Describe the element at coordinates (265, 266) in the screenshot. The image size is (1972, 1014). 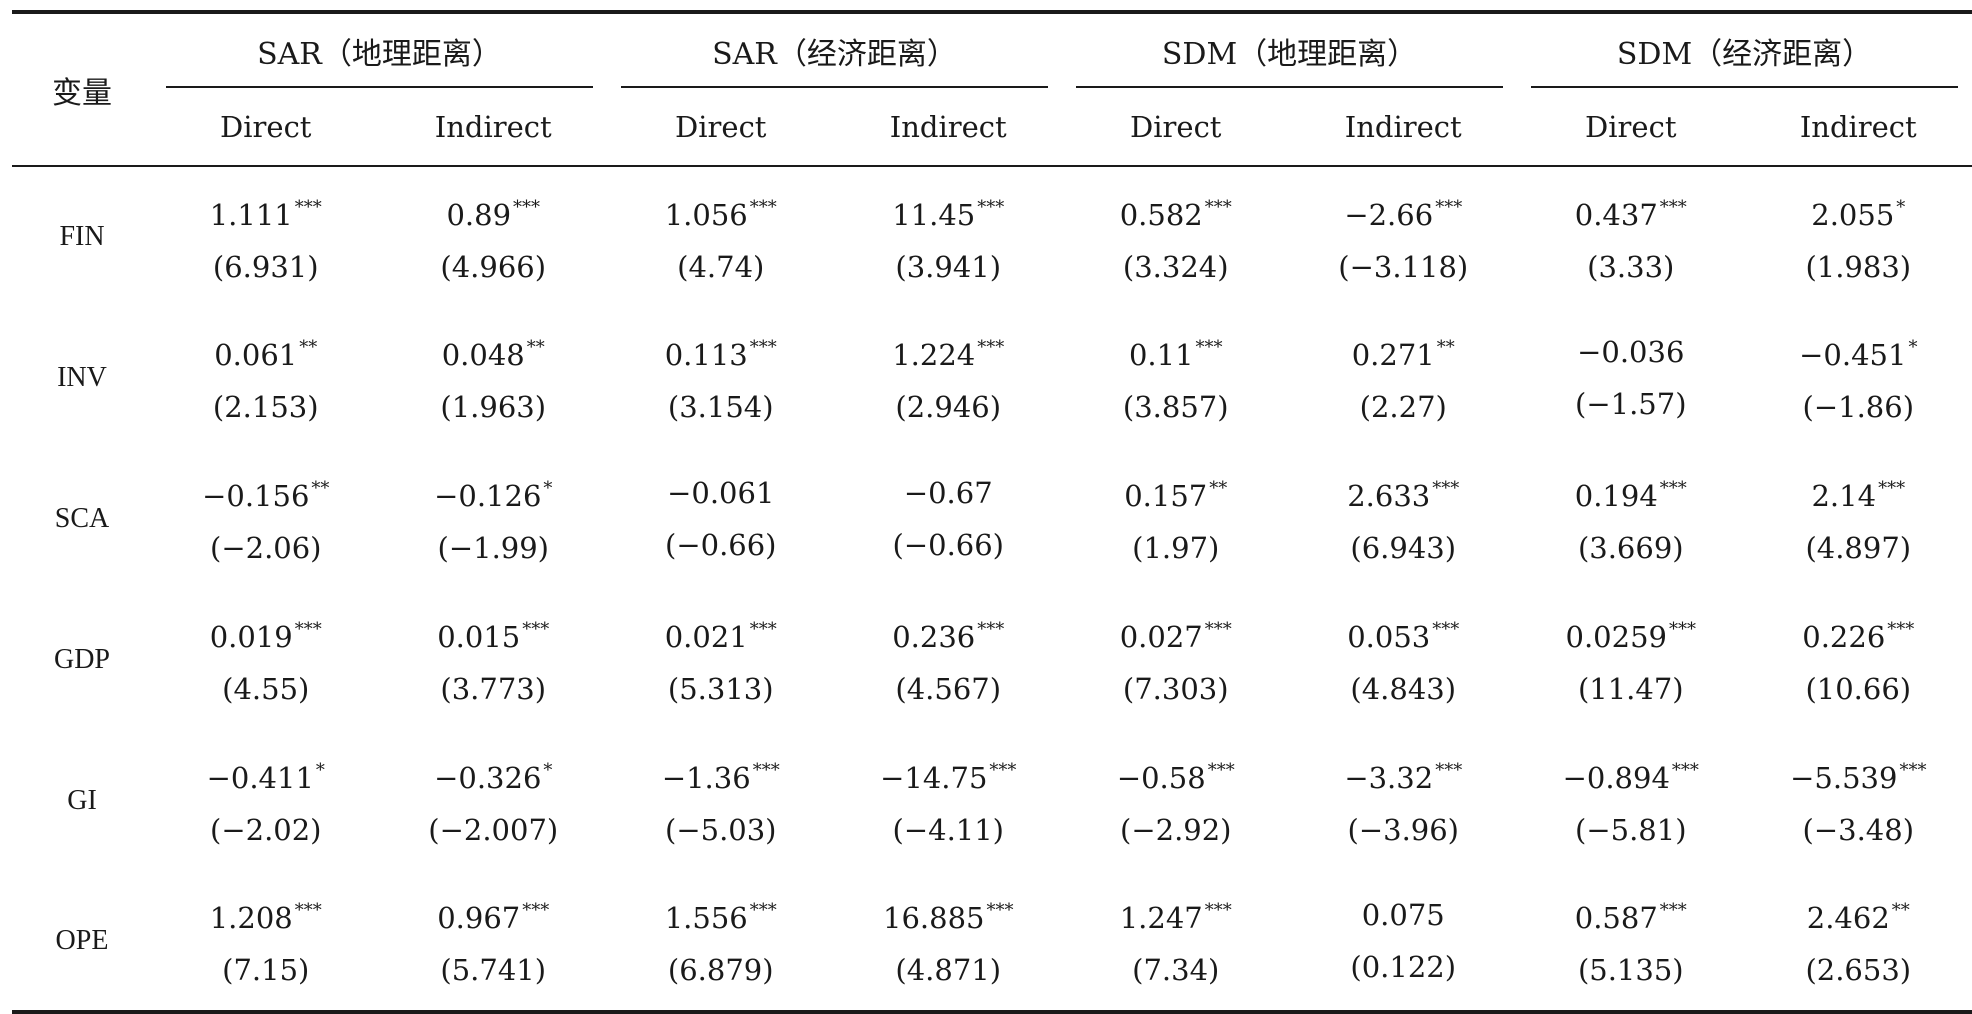
I see `t-statistic: (6.931)` at that location.